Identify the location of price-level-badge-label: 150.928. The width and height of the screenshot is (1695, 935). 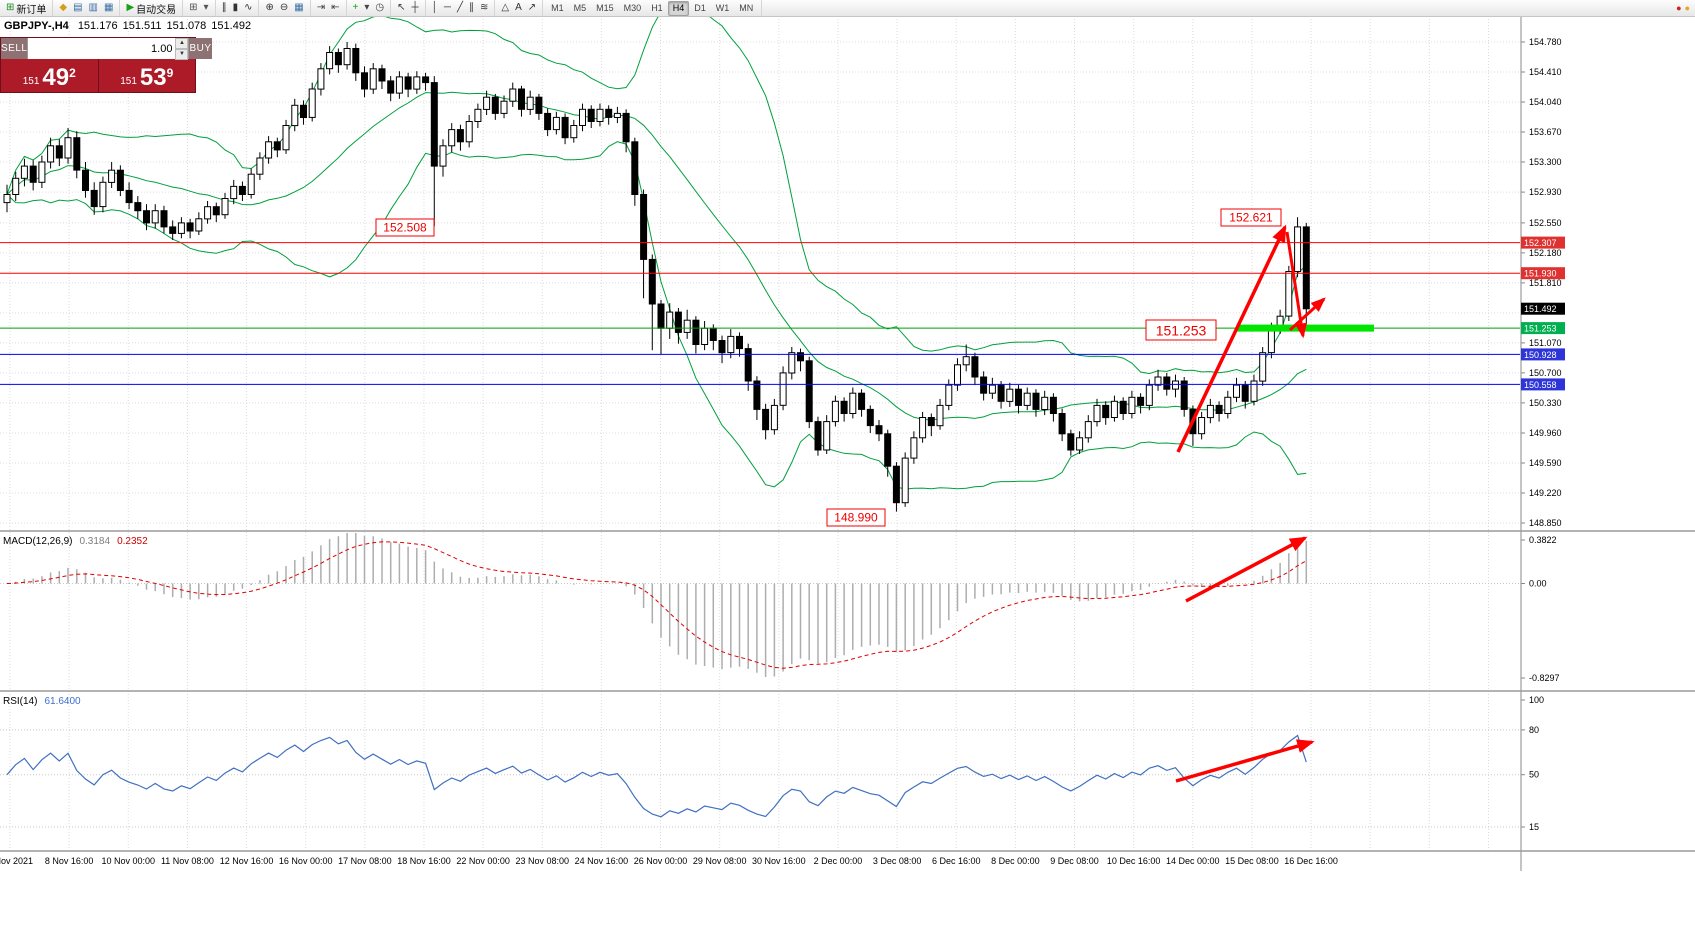
(1540, 355).